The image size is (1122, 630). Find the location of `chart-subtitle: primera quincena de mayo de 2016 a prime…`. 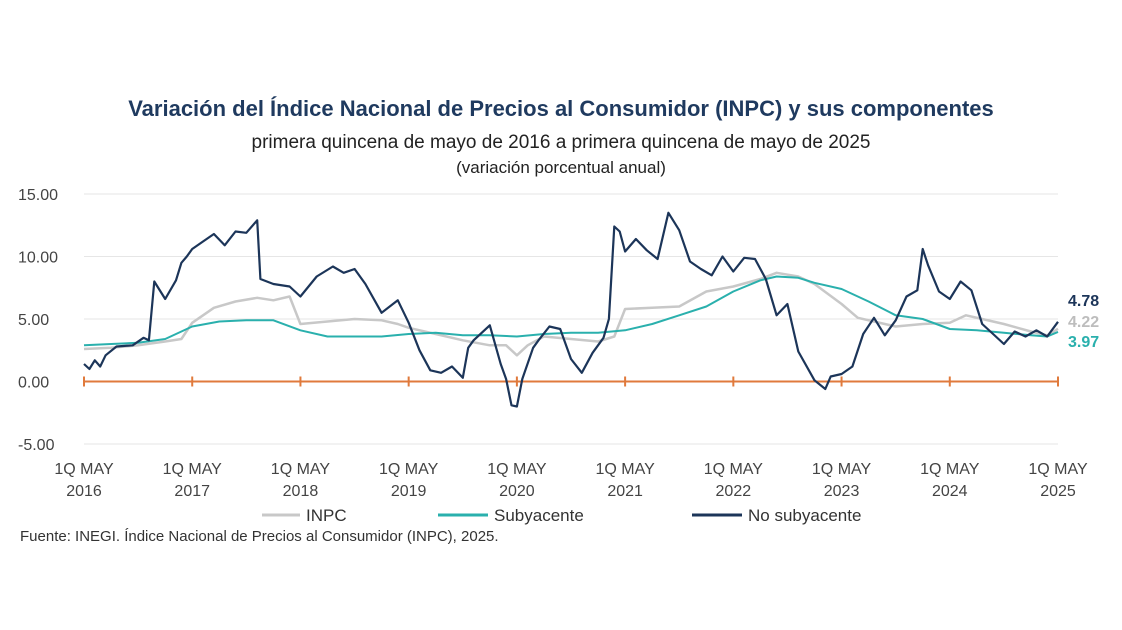

chart-subtitle: primera quincena de mayo de 2016 a prime… is located at coordinates (561, 142).